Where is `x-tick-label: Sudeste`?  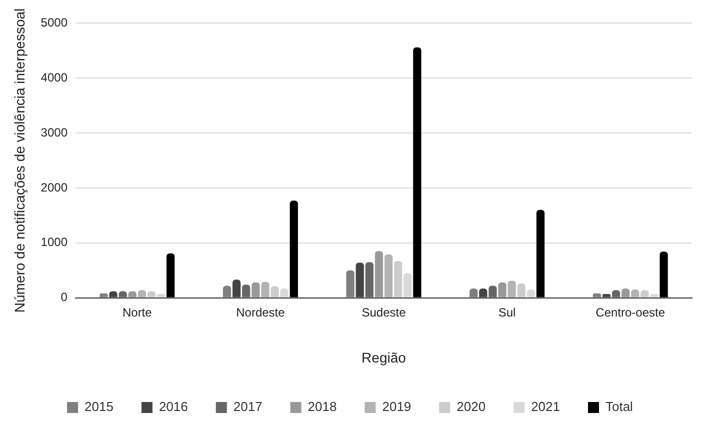
x-tick-label: Sudeste is located at coordinates (384, 312).